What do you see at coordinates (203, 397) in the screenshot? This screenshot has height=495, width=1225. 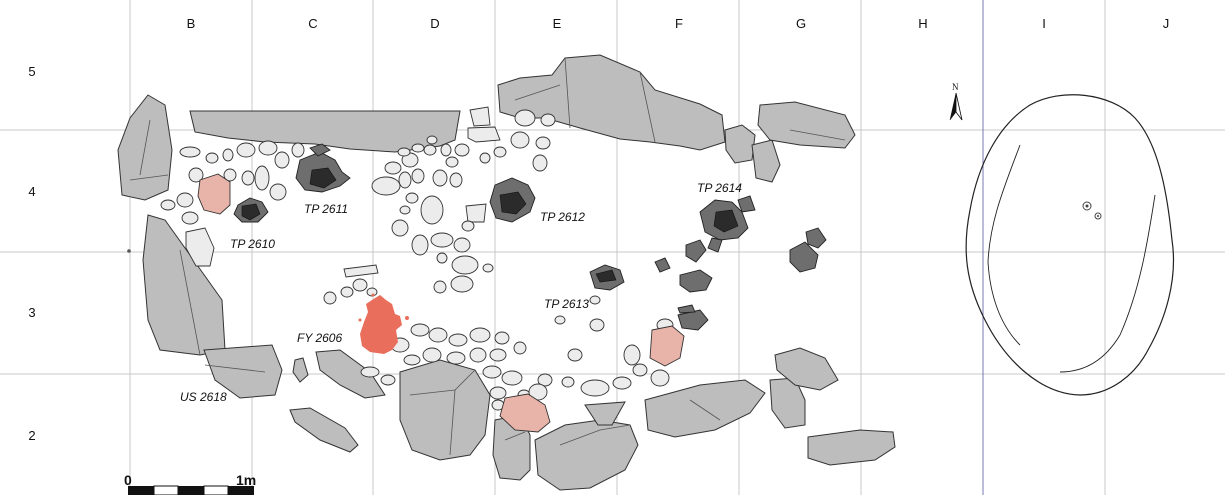 I see `label-us2618: US 2618` at bounding box center [203, 397].